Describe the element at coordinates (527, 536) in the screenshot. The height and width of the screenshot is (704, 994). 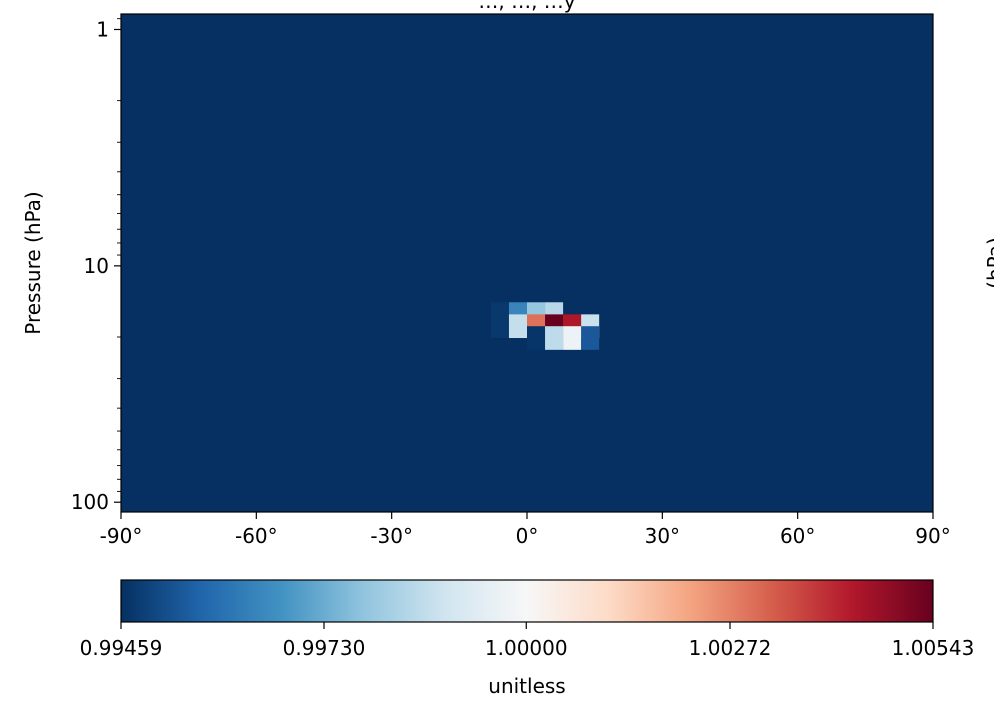
I see `x-tick-label: 0°` at that location.